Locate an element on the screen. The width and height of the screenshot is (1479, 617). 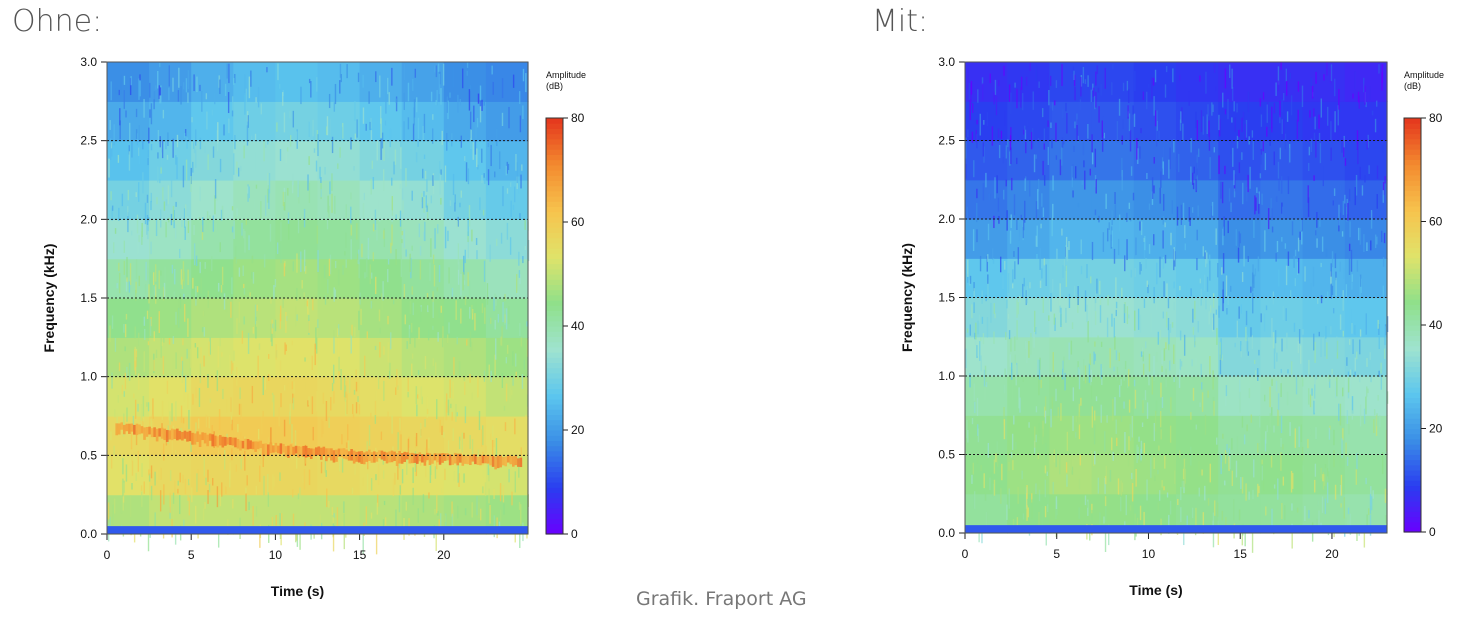
heatmap-cell is located at coordinates (254, 121).